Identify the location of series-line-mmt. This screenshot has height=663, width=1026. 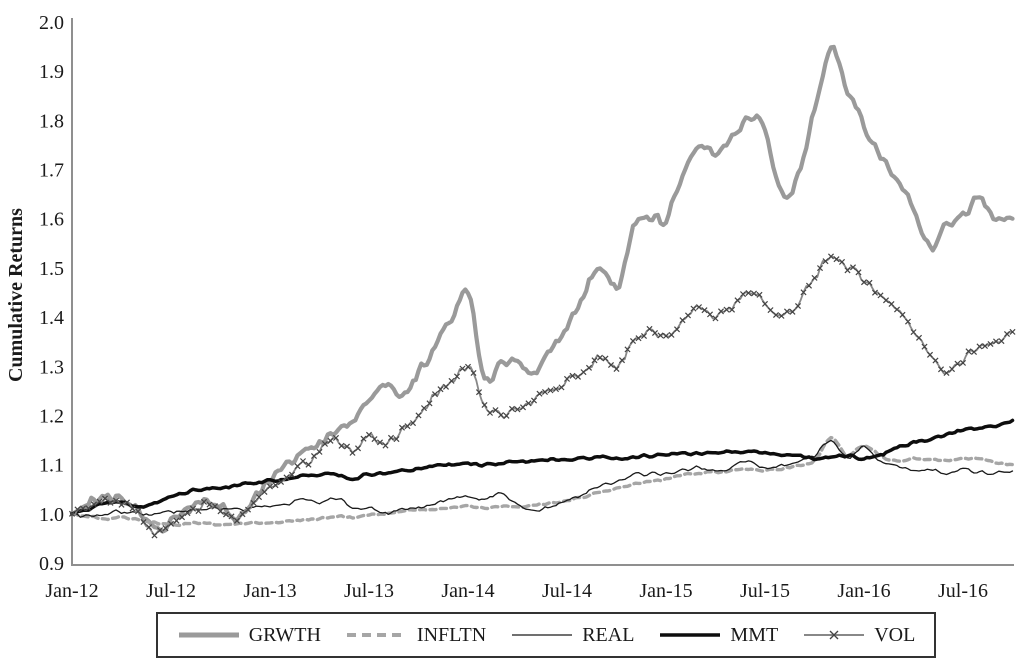
(542, 467).